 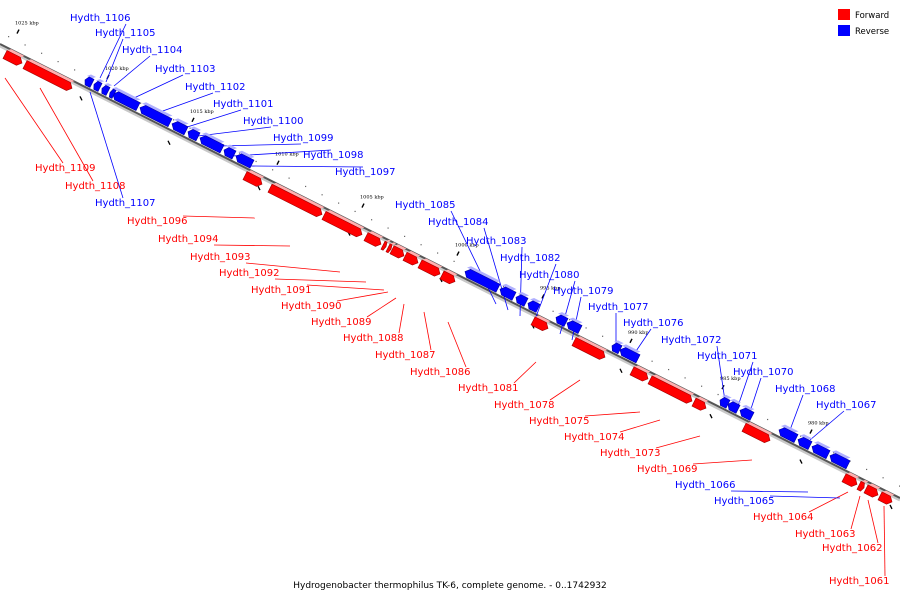 I want to click on gene-label-hydth_1067: Hydth_1067, so click(x=846, y=405).